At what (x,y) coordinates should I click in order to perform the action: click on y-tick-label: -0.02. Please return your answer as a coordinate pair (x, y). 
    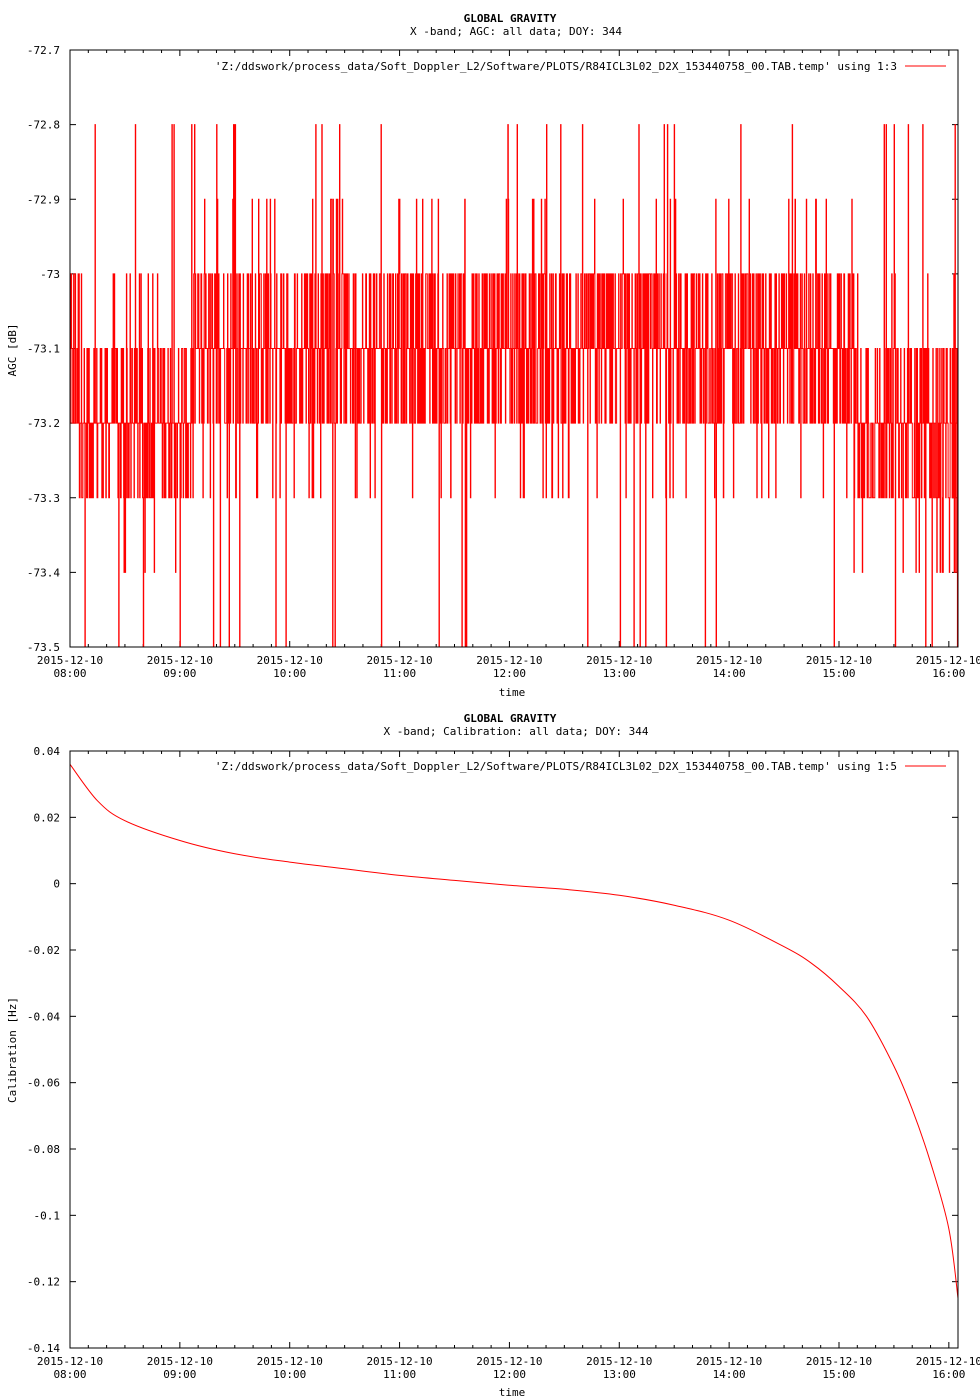
    Looking at the image, I should click on (43, 950).